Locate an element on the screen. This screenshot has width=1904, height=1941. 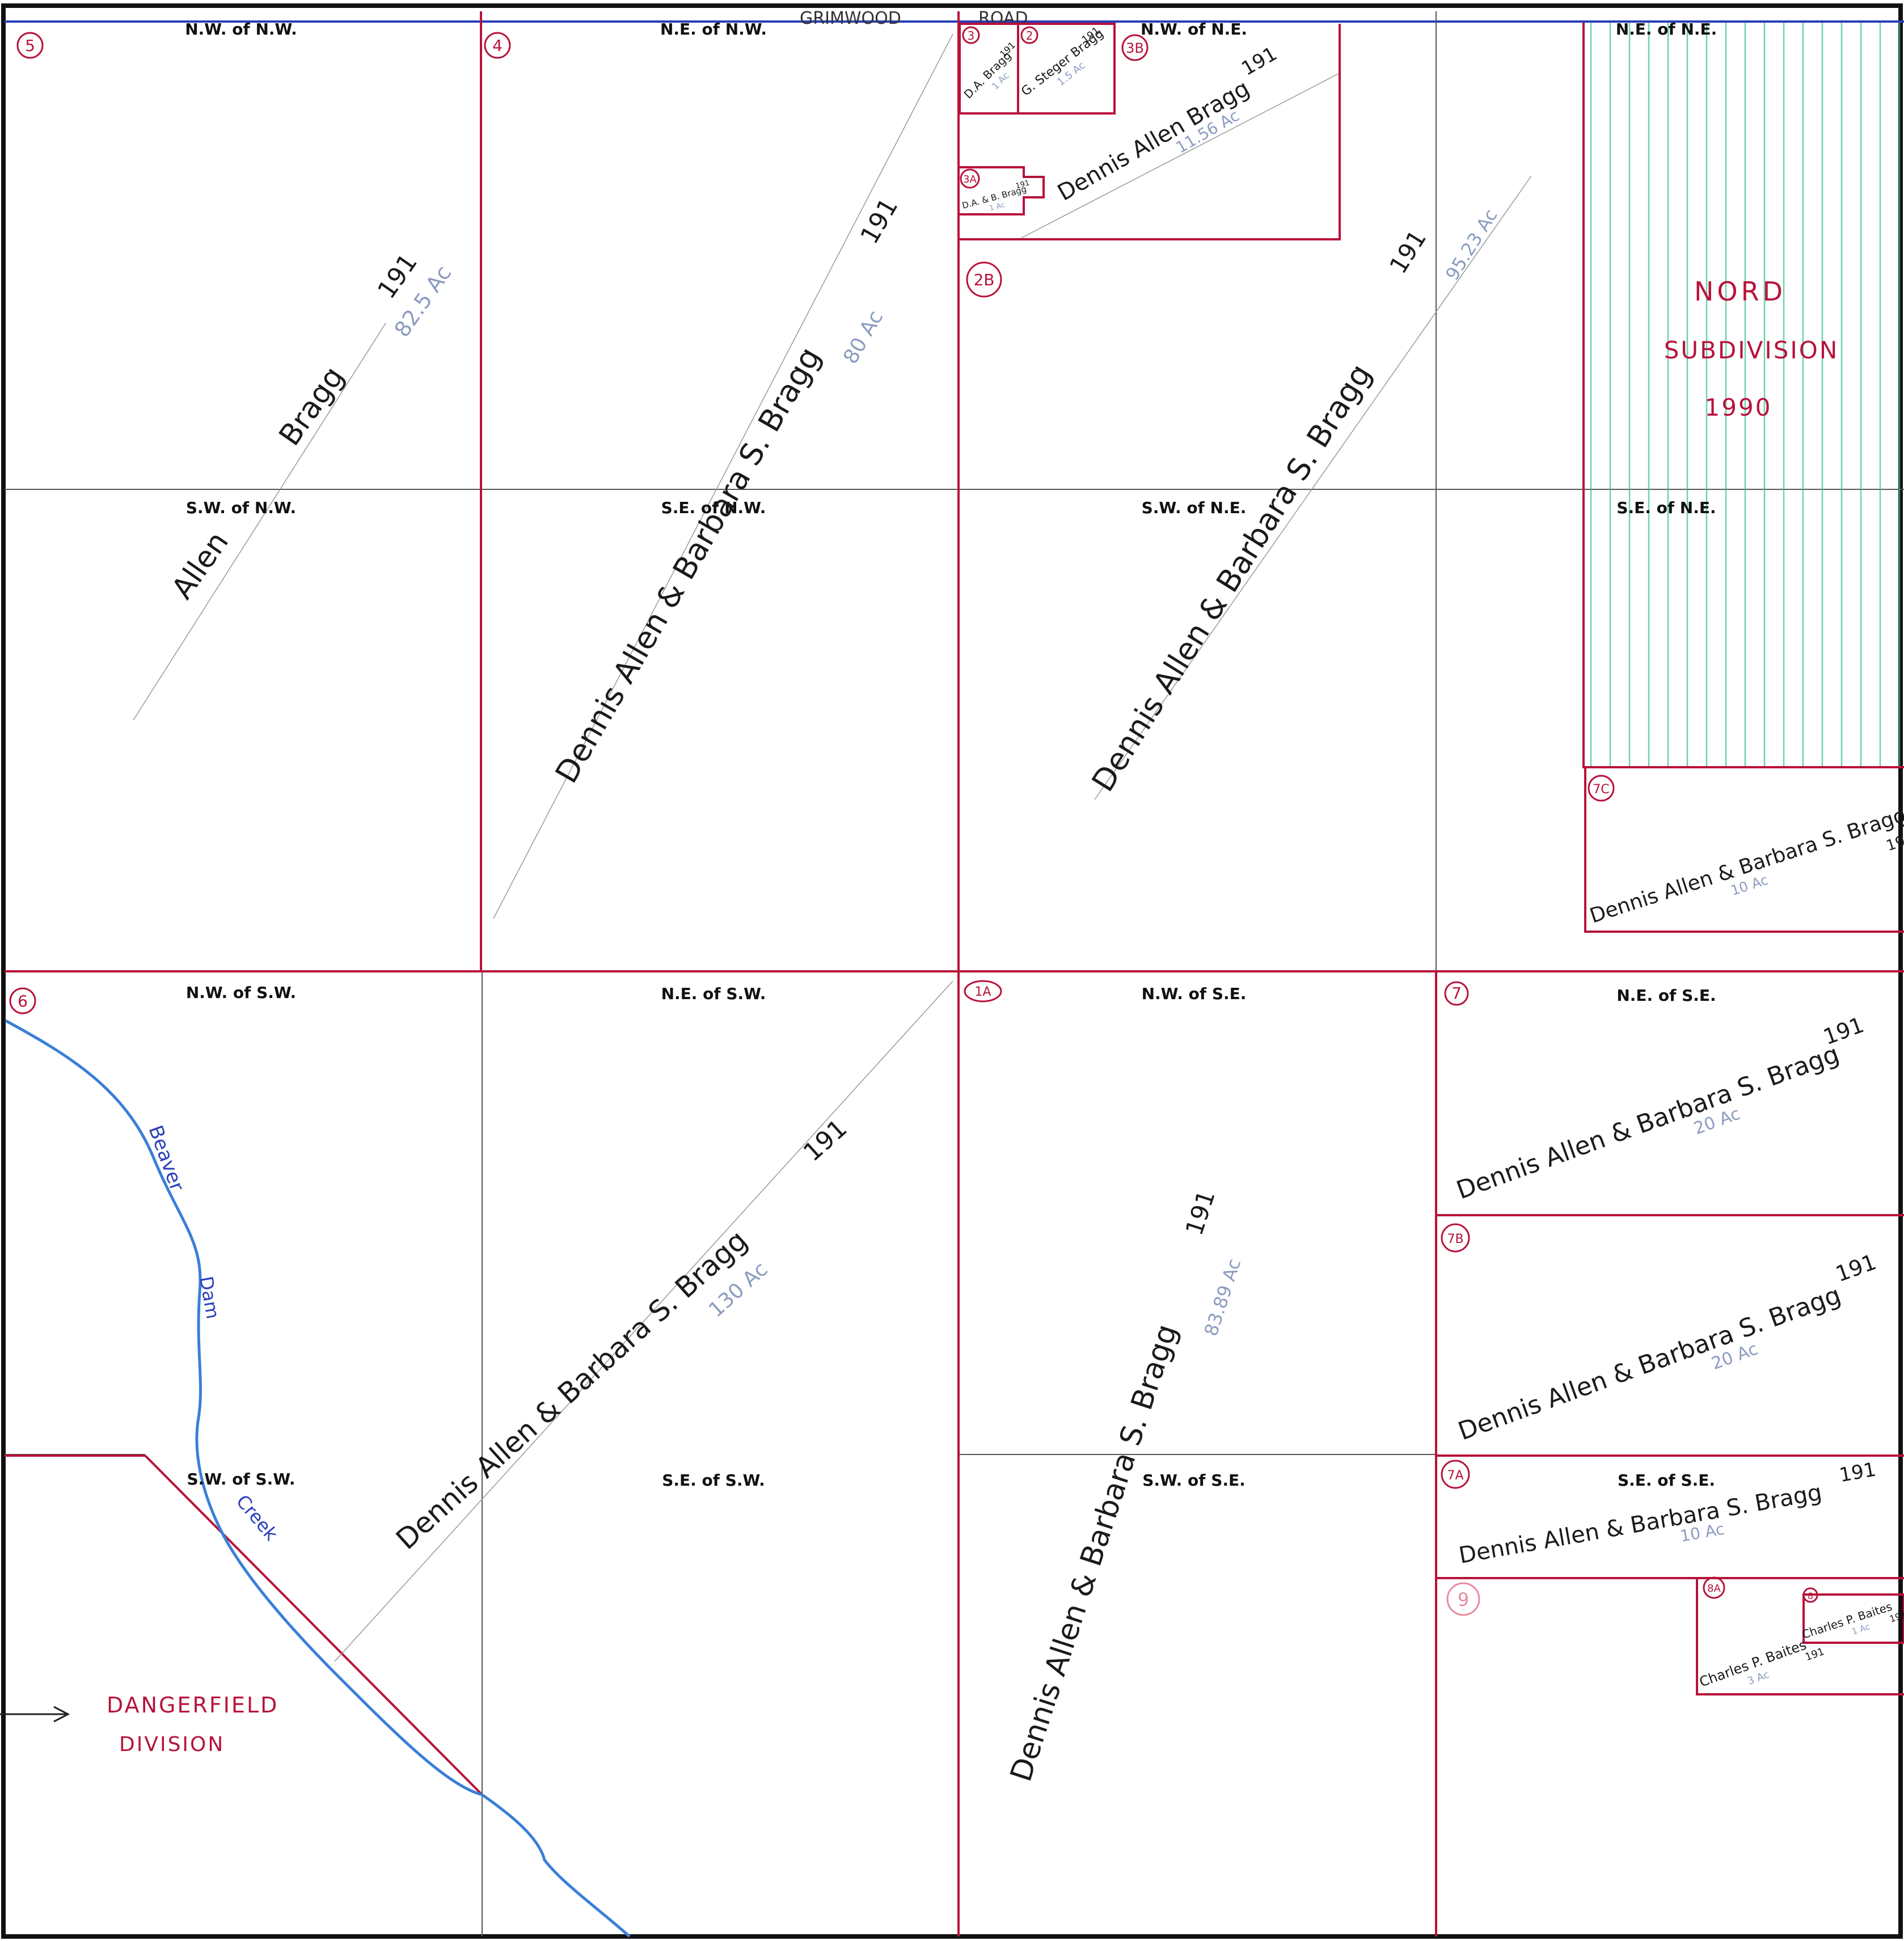
quarter-label: S.W. of N.W. is located at coordinates (241, 507).